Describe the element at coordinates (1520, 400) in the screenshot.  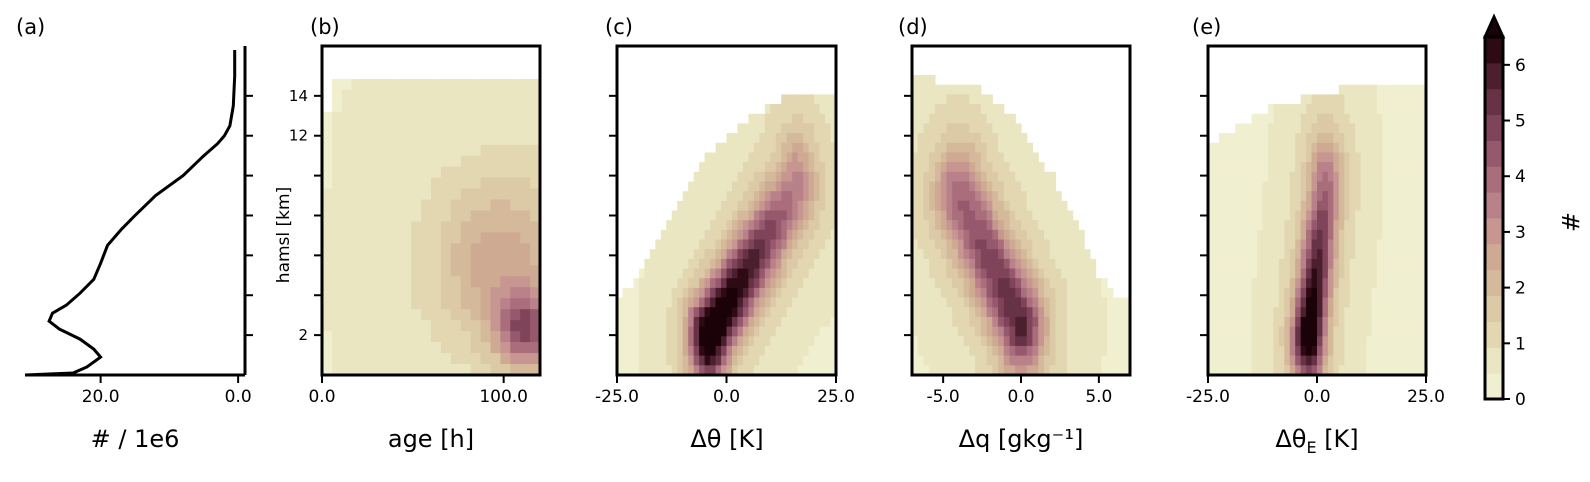
I see `colorbar-tick-label: 0` at that location.